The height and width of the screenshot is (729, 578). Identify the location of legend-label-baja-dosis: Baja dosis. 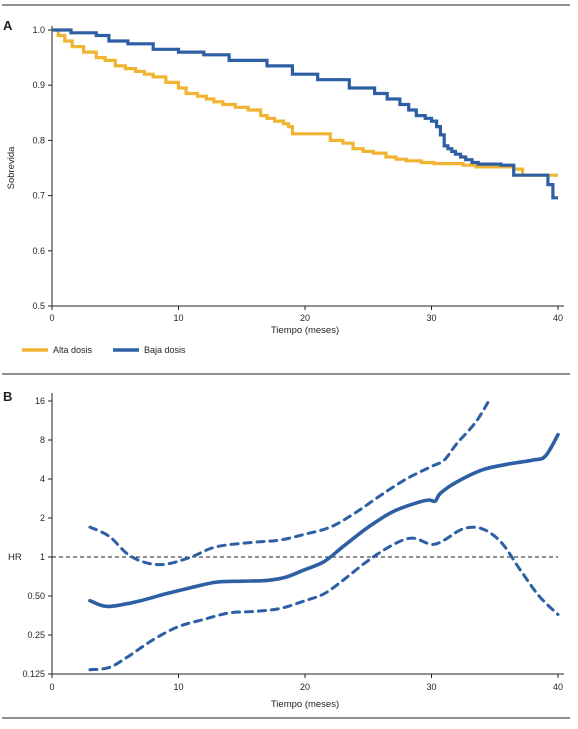
(165, 350).